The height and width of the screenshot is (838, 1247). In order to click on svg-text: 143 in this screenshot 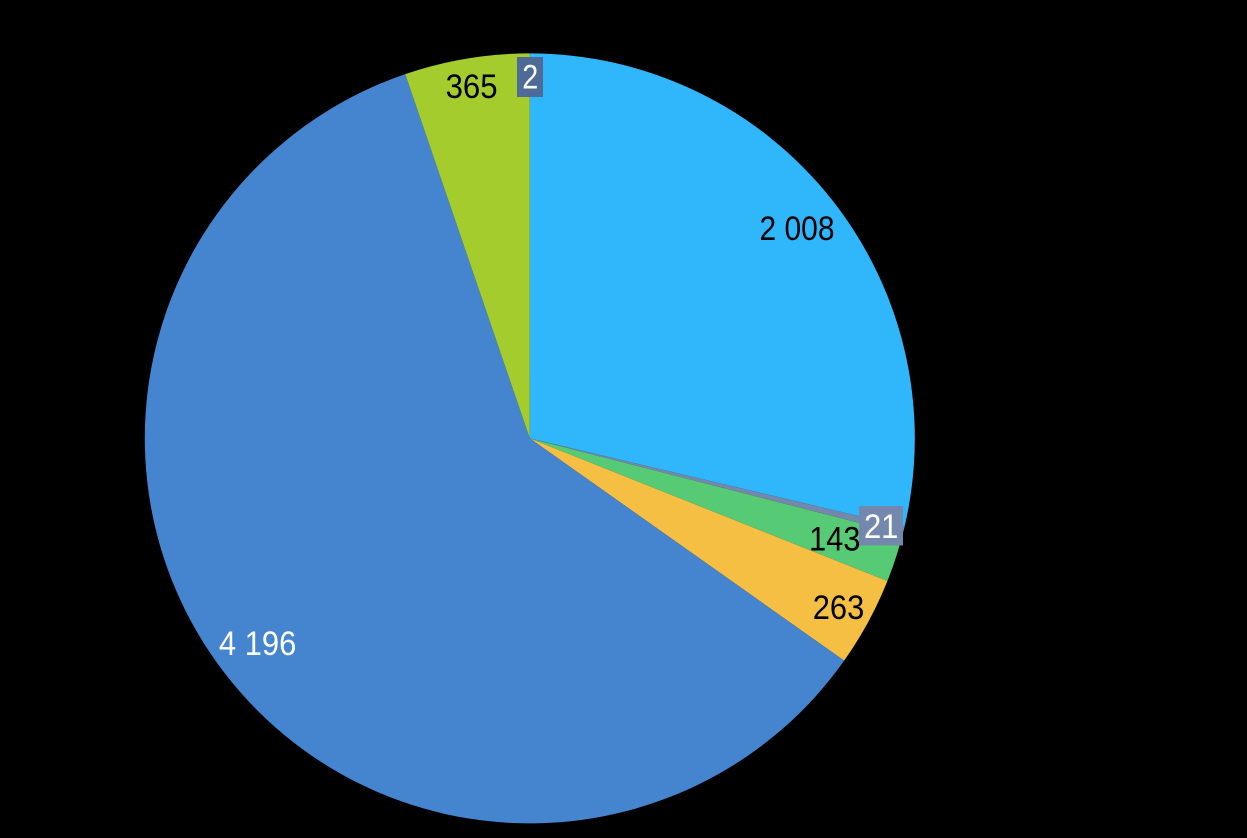, I will do `click(835, 540)`.